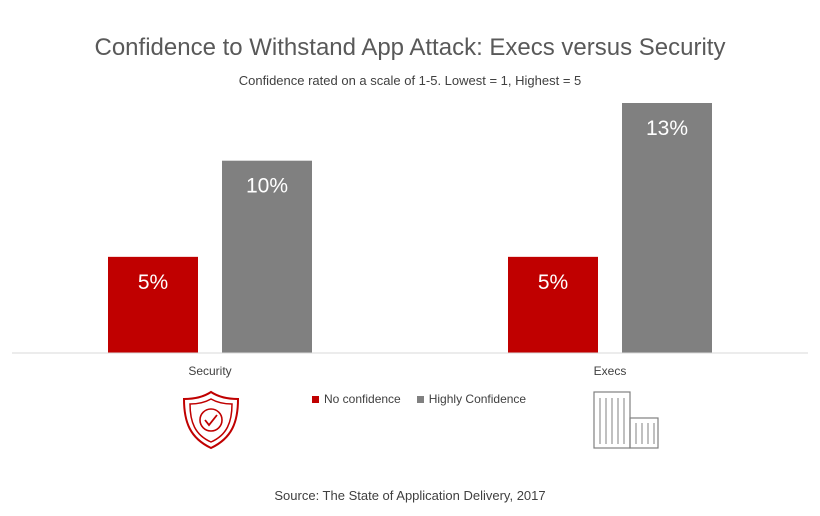 This screenshot has width=820, height=516. I want to click on bar-security-no-confidence, so click(153, 304).